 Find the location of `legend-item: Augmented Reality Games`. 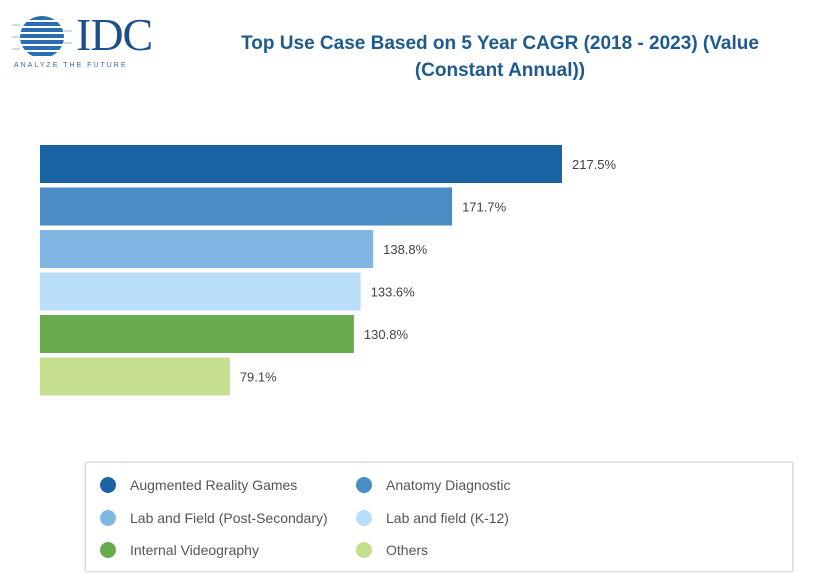

legend-item: Augmented Reality Games is located at coordinates (198, 485).